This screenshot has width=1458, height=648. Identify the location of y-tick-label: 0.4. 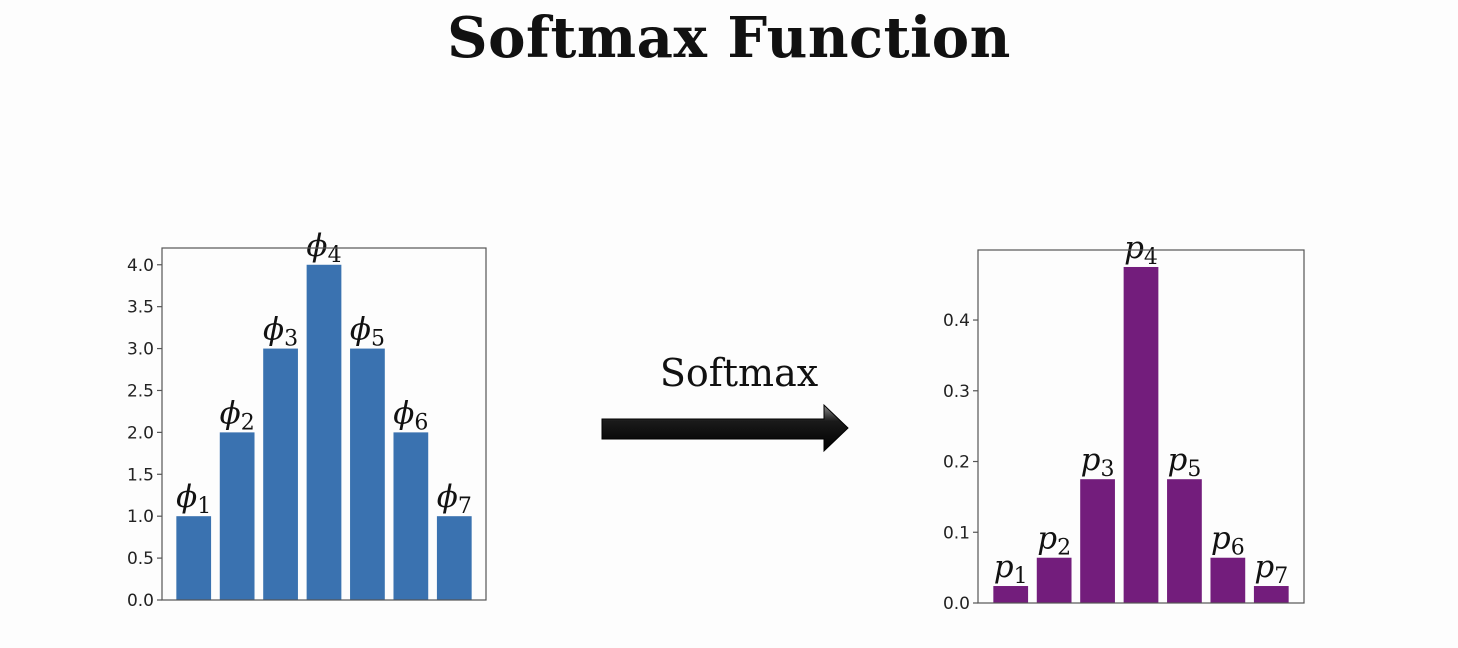
(956, 321).